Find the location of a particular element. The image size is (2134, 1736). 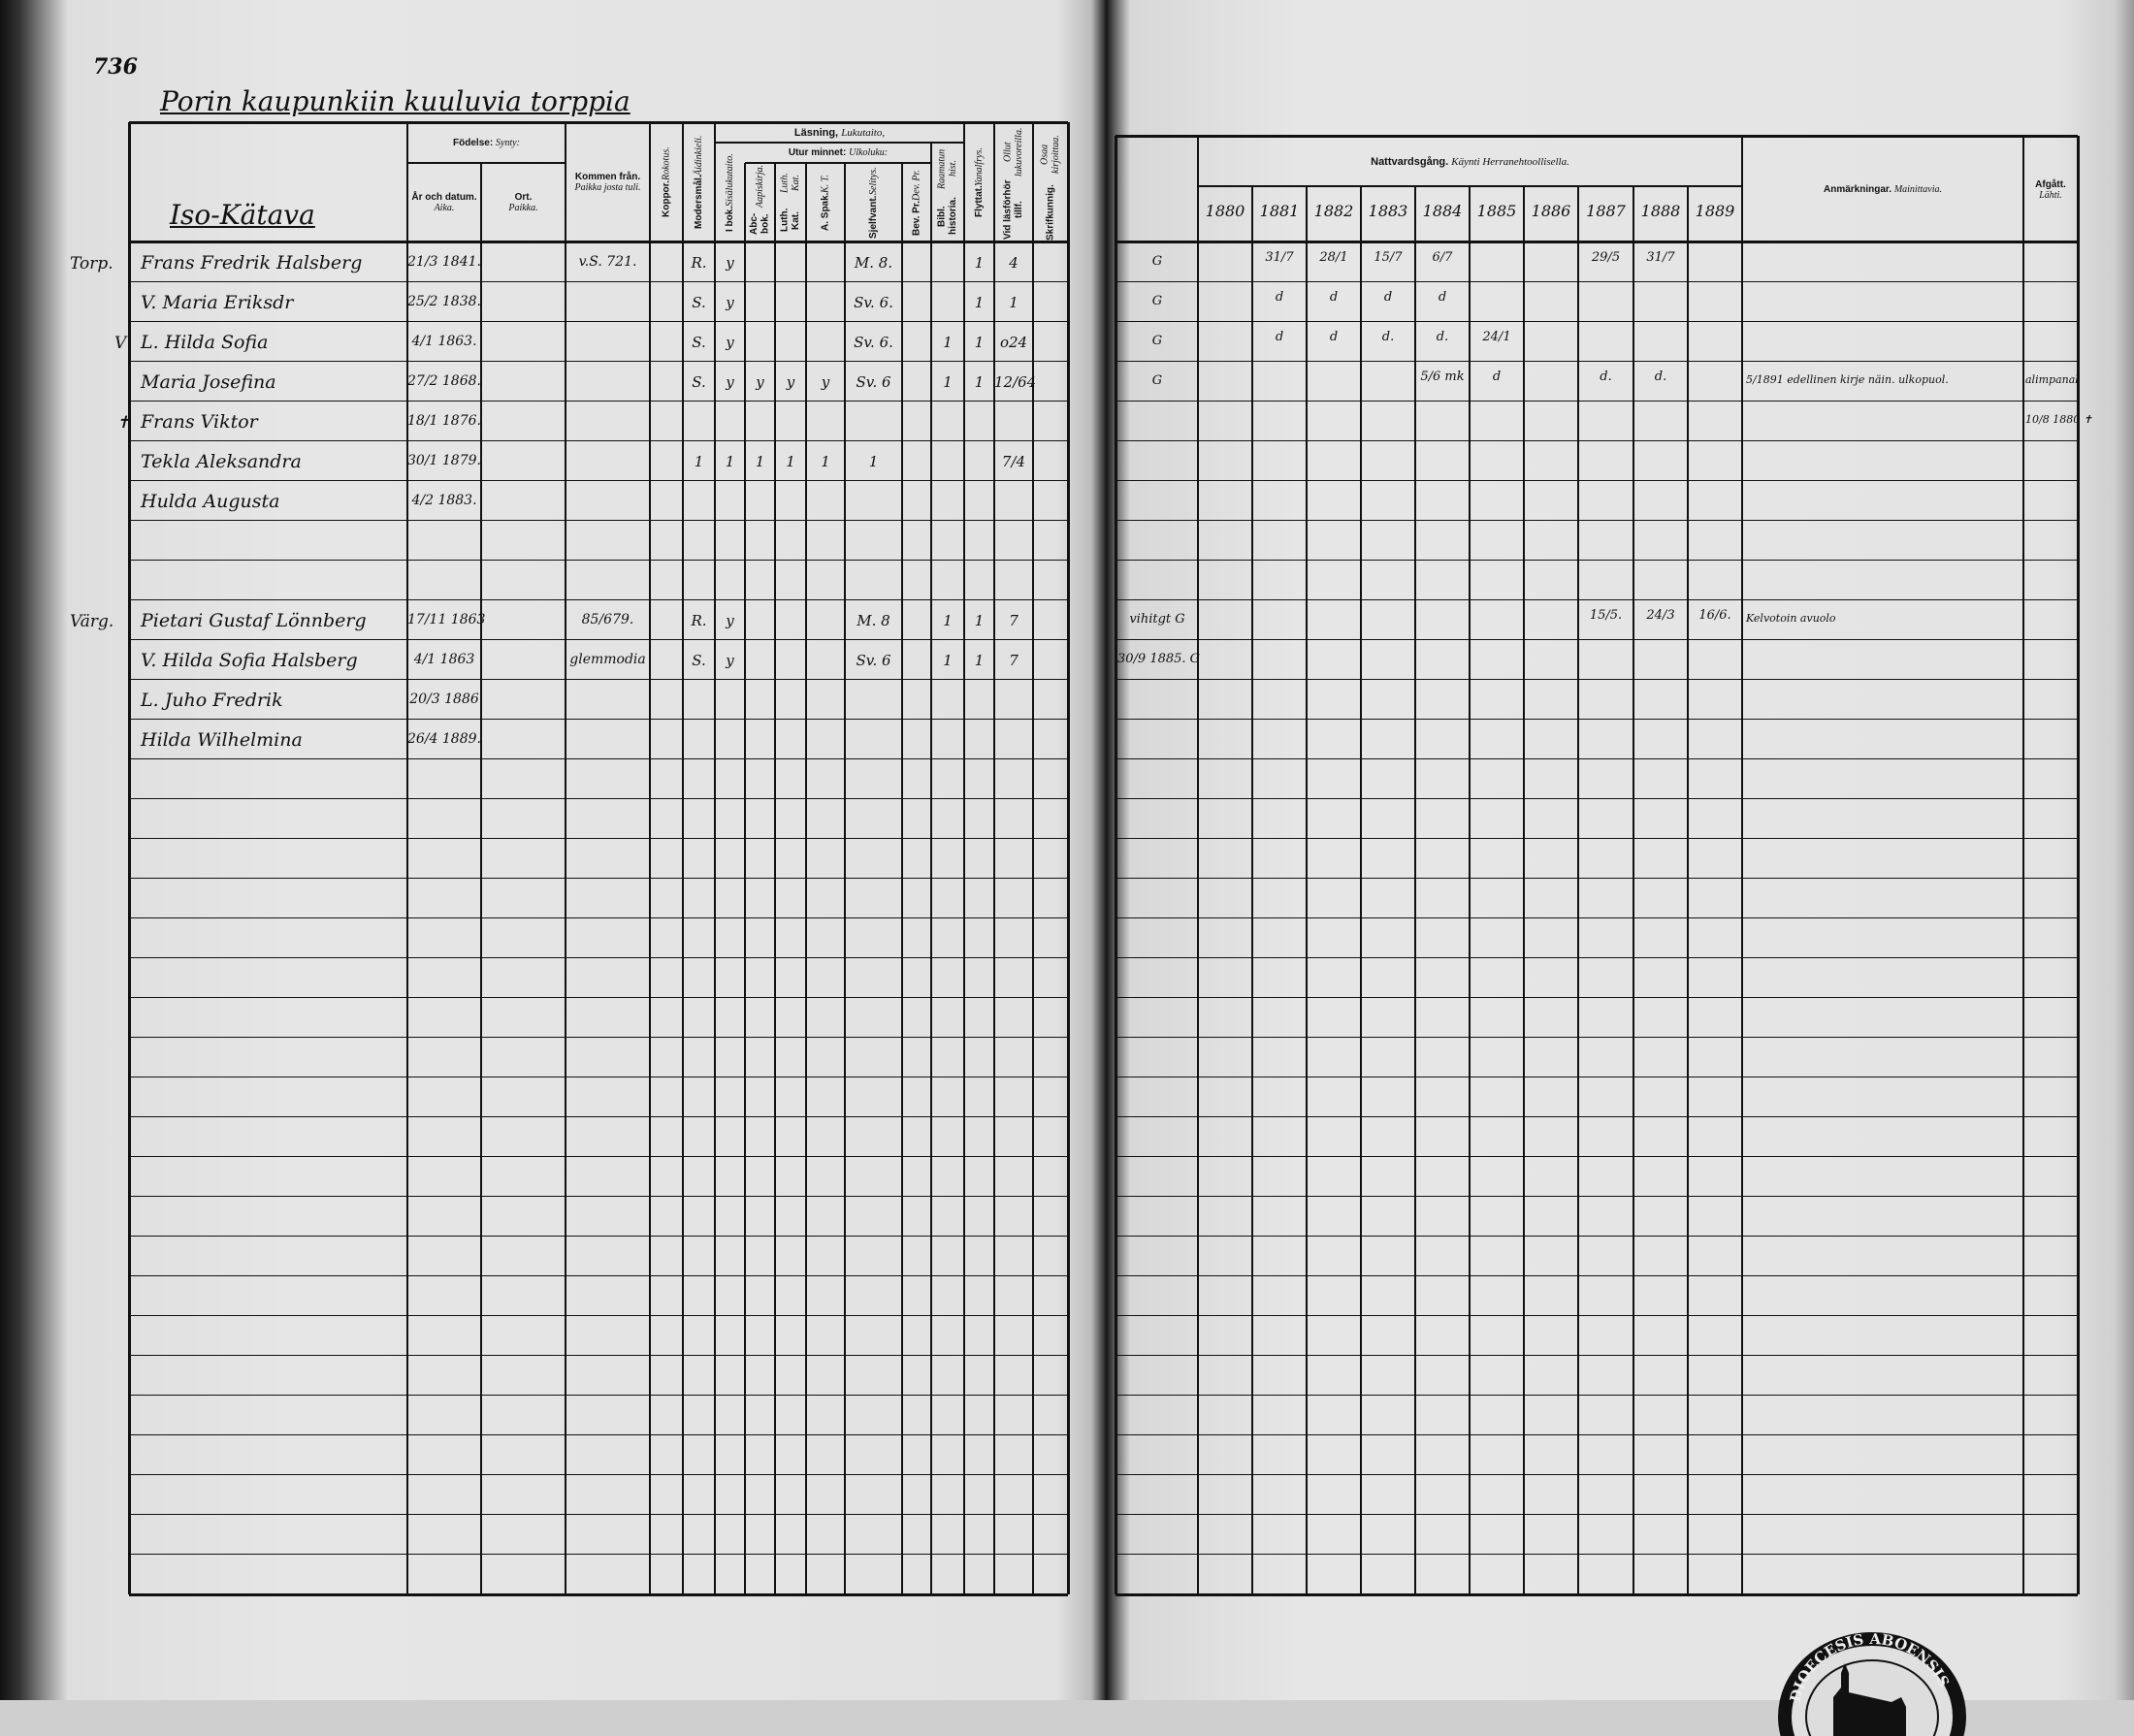

header-bibl: Bibl. historia. Raamatun hist. is located at coordinates (947, 193).